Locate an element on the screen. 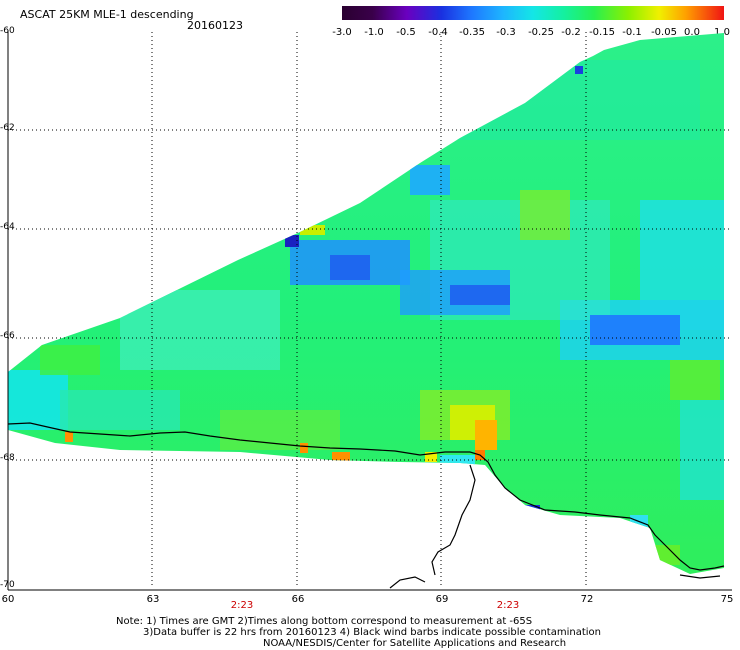 The image size is (740, 650). colorbar-label: -0.3 is located at coordinates (506, 32).